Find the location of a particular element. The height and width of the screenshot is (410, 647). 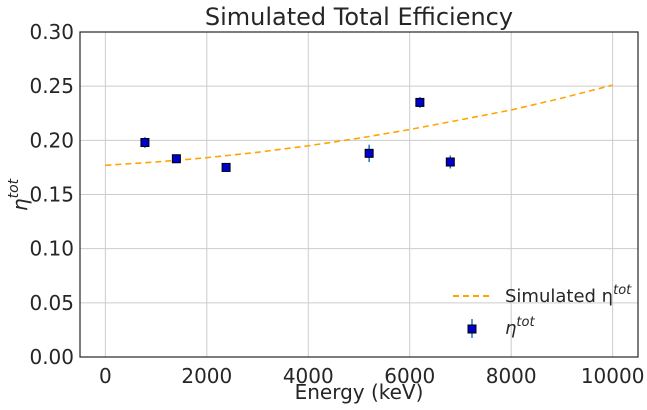

y-tick-label: 0.00 is located at coordinates (51, 357).